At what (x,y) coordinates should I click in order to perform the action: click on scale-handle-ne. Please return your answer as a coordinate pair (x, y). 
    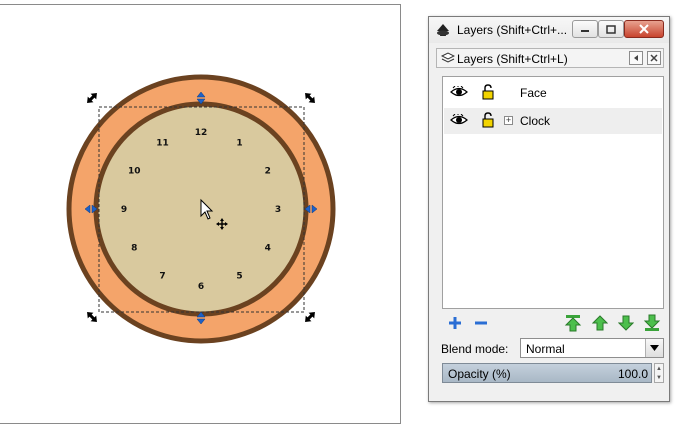
    Looking at the image, I should click on (310, 98).